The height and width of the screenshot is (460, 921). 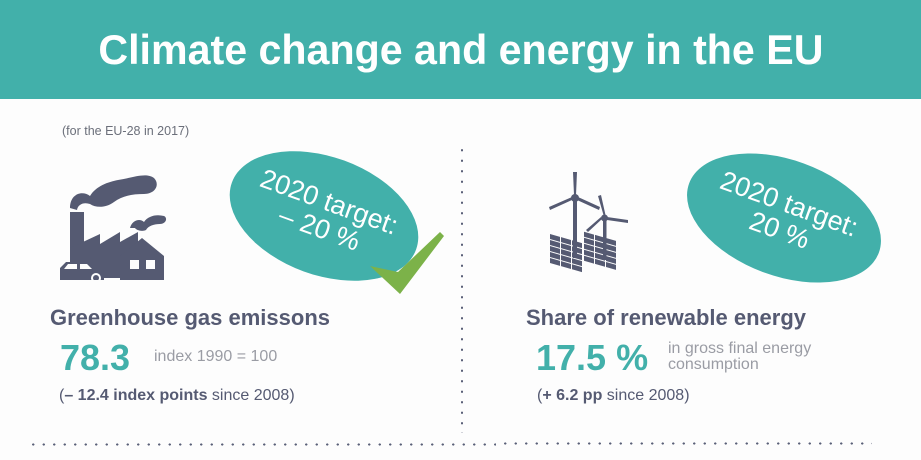 What do you see at coordinates (462, 289) in the screenshot?
I see `vertical-divider` at bounding box center [462, 289].